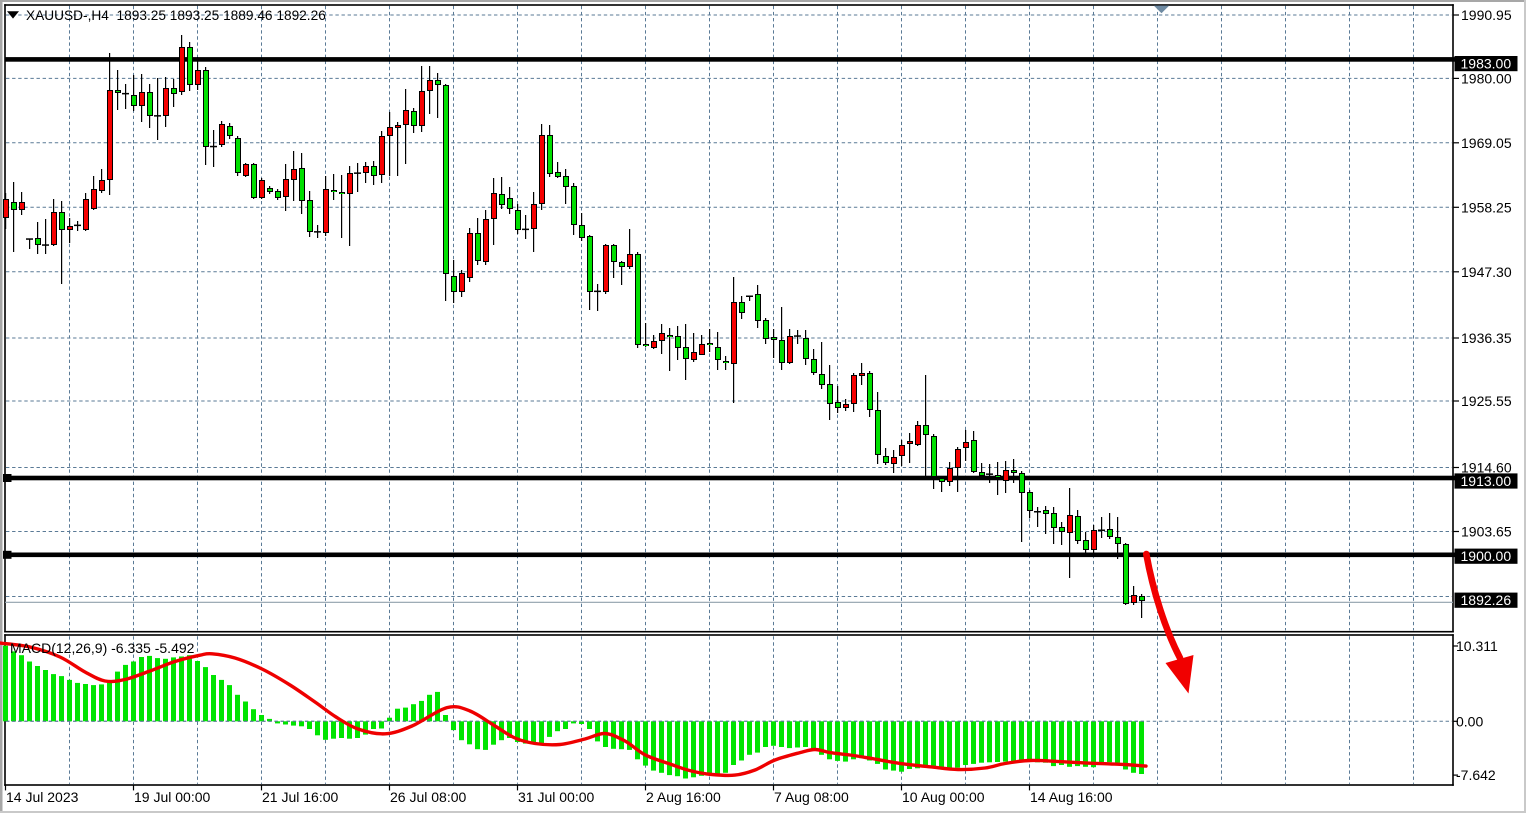 The height and width of the screenshot is (813, 1526). I want to click on svg-text: 1925.55, so click(1486, 401).